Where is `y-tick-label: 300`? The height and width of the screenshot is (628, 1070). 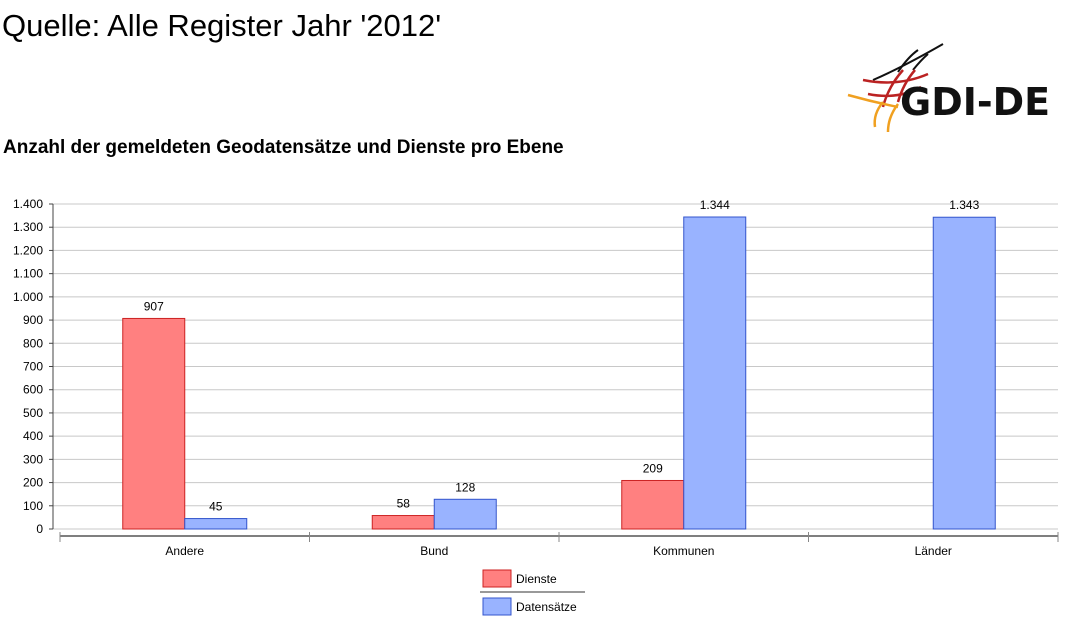 y-tick-label: 300 is located at coordinates (33, 459).